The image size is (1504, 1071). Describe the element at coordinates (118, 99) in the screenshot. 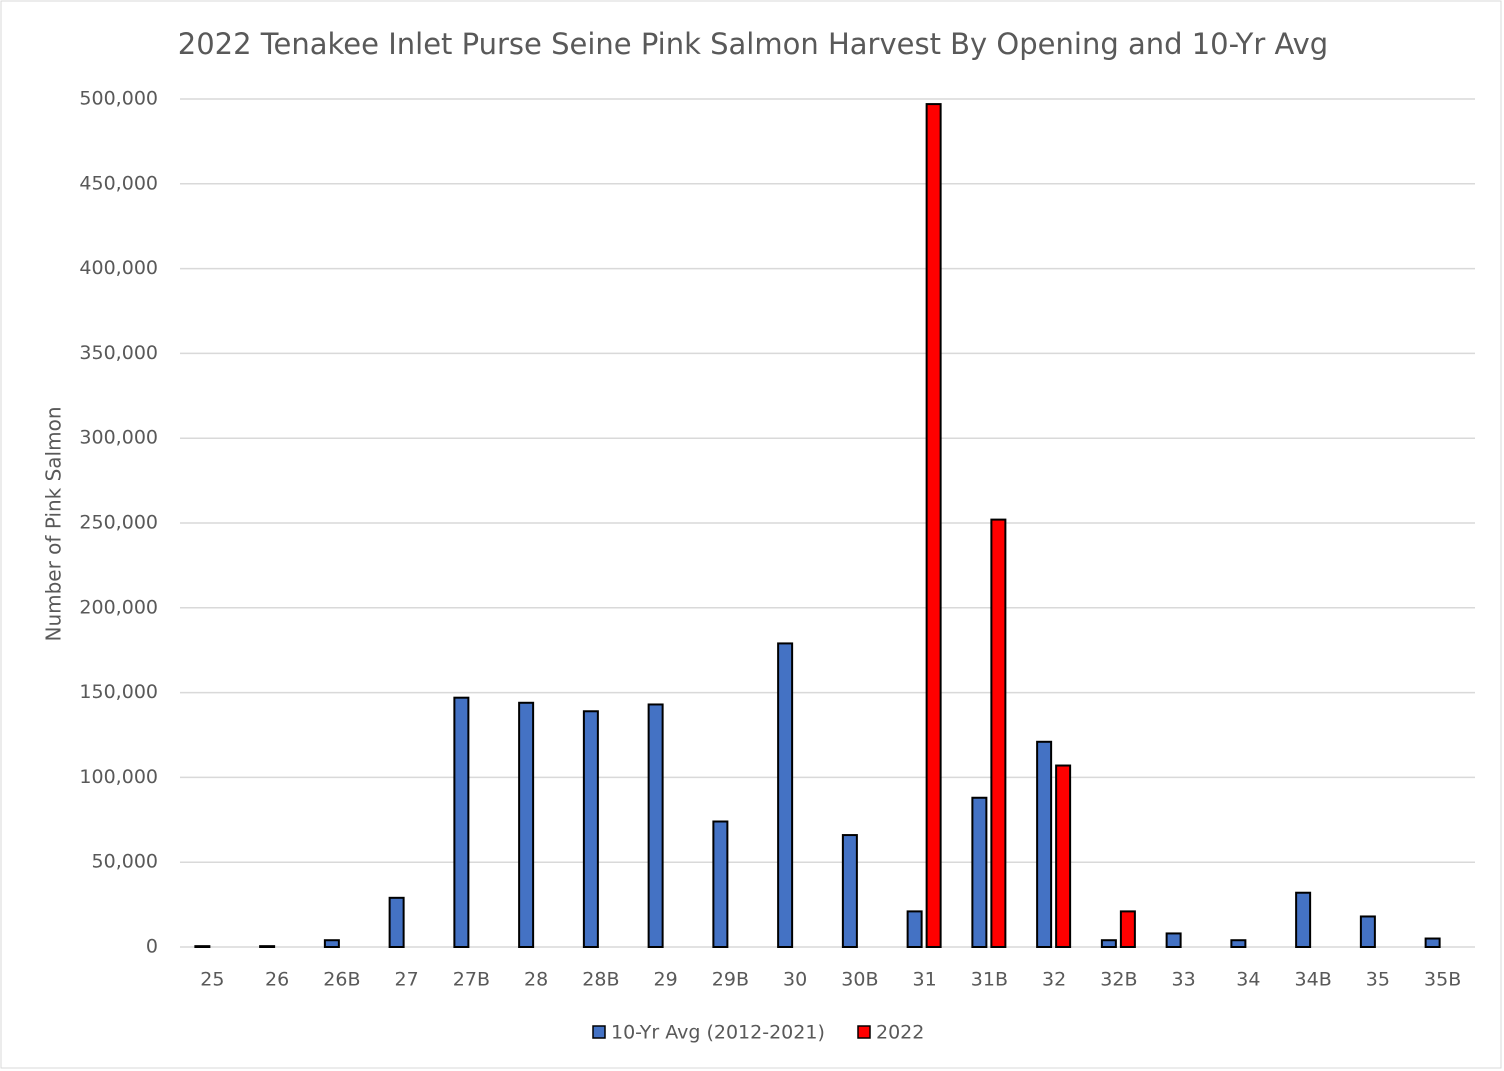

I see `y-tick-label: 500,000` at that location.